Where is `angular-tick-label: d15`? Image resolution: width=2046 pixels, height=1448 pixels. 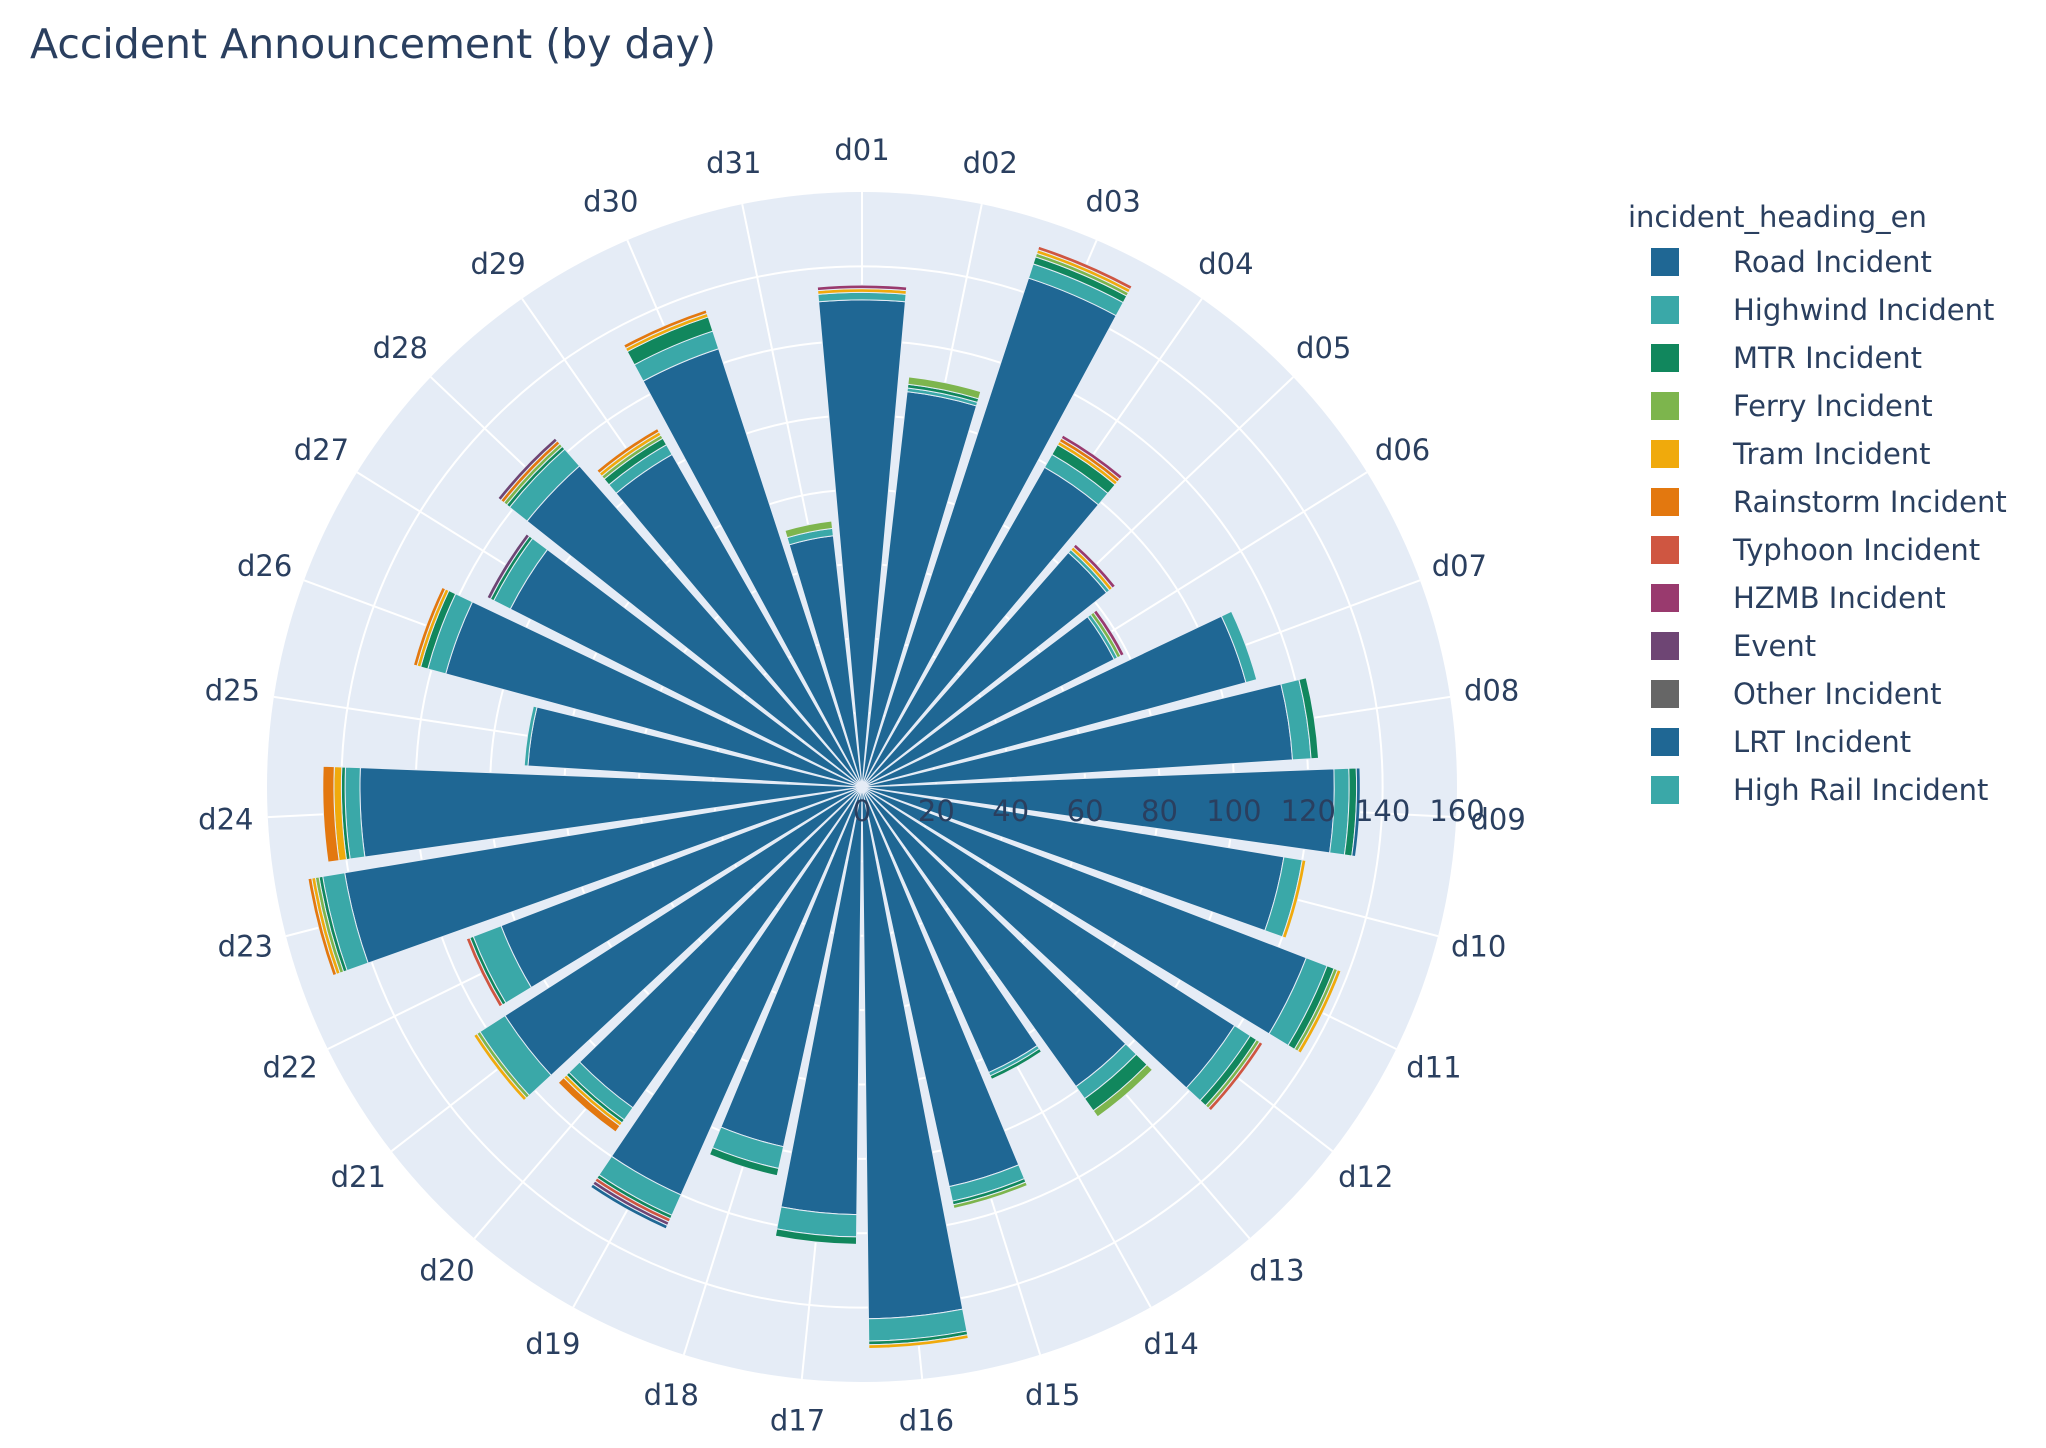
angular-tick-label: d15 is located at coordinates (1052, 1395).